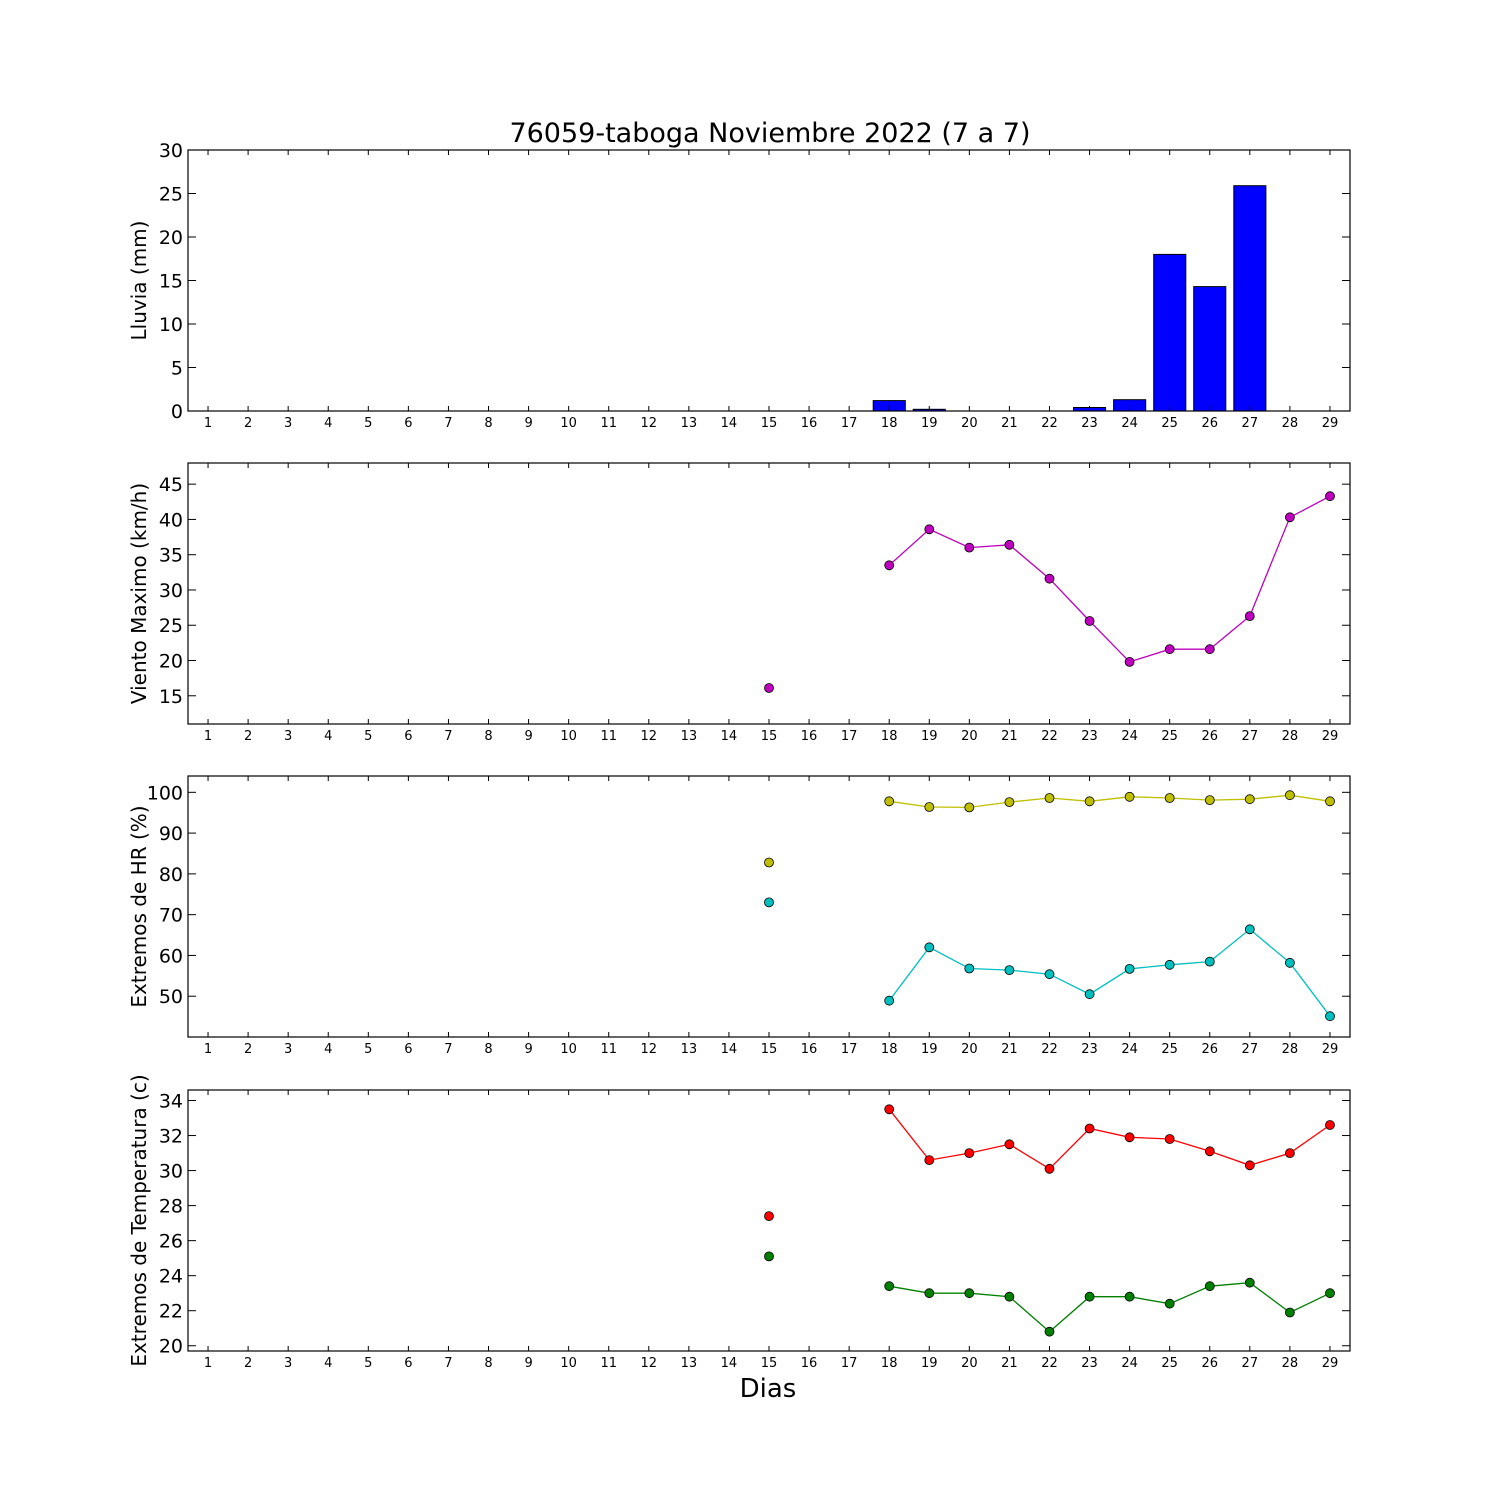 The image size is (1500, 1500). I want to click on y-tick-label: 100, so click(165, 793).